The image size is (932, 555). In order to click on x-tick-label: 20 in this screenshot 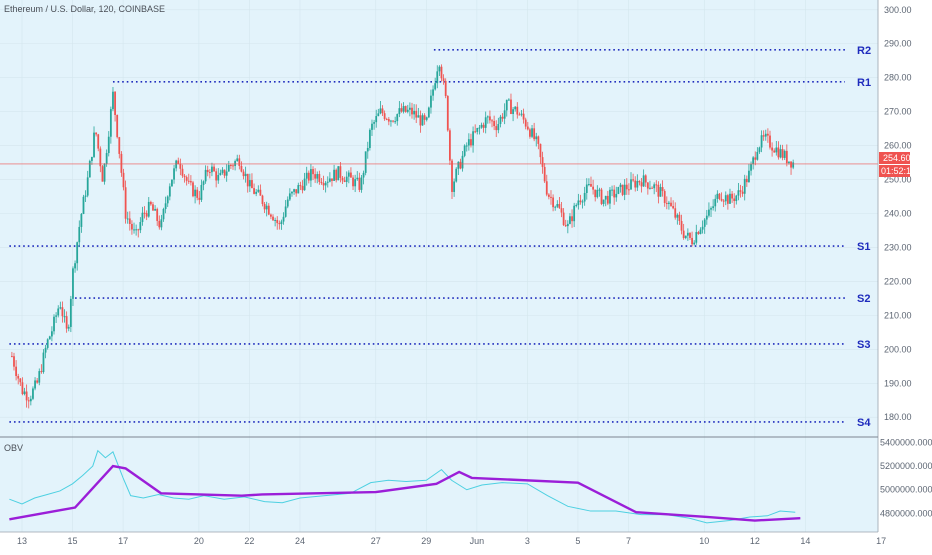, I will do `click(199, 541)`.